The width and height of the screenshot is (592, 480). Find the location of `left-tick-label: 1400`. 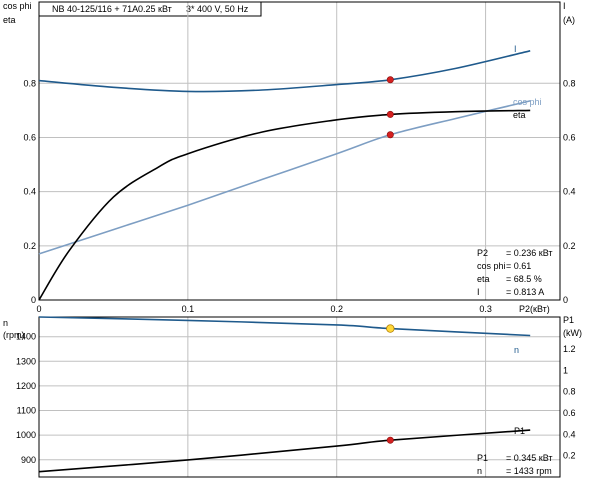

left-tick-label: 1400 is located at coordinates (26, 337).